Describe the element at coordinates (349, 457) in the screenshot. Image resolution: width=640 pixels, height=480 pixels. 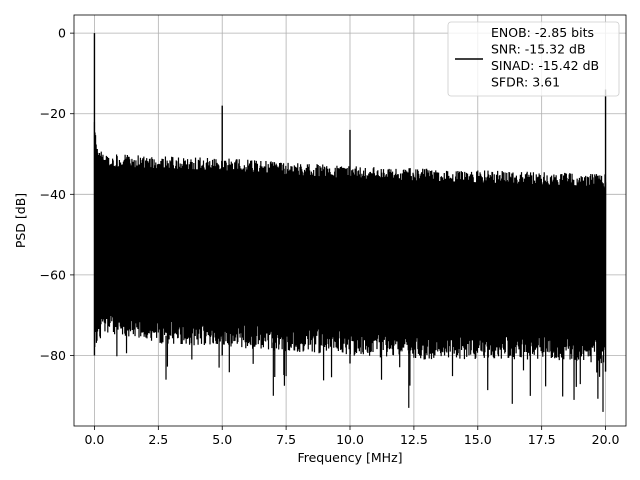
I see `x-axis-label: Frequency [MHz]` at that location.